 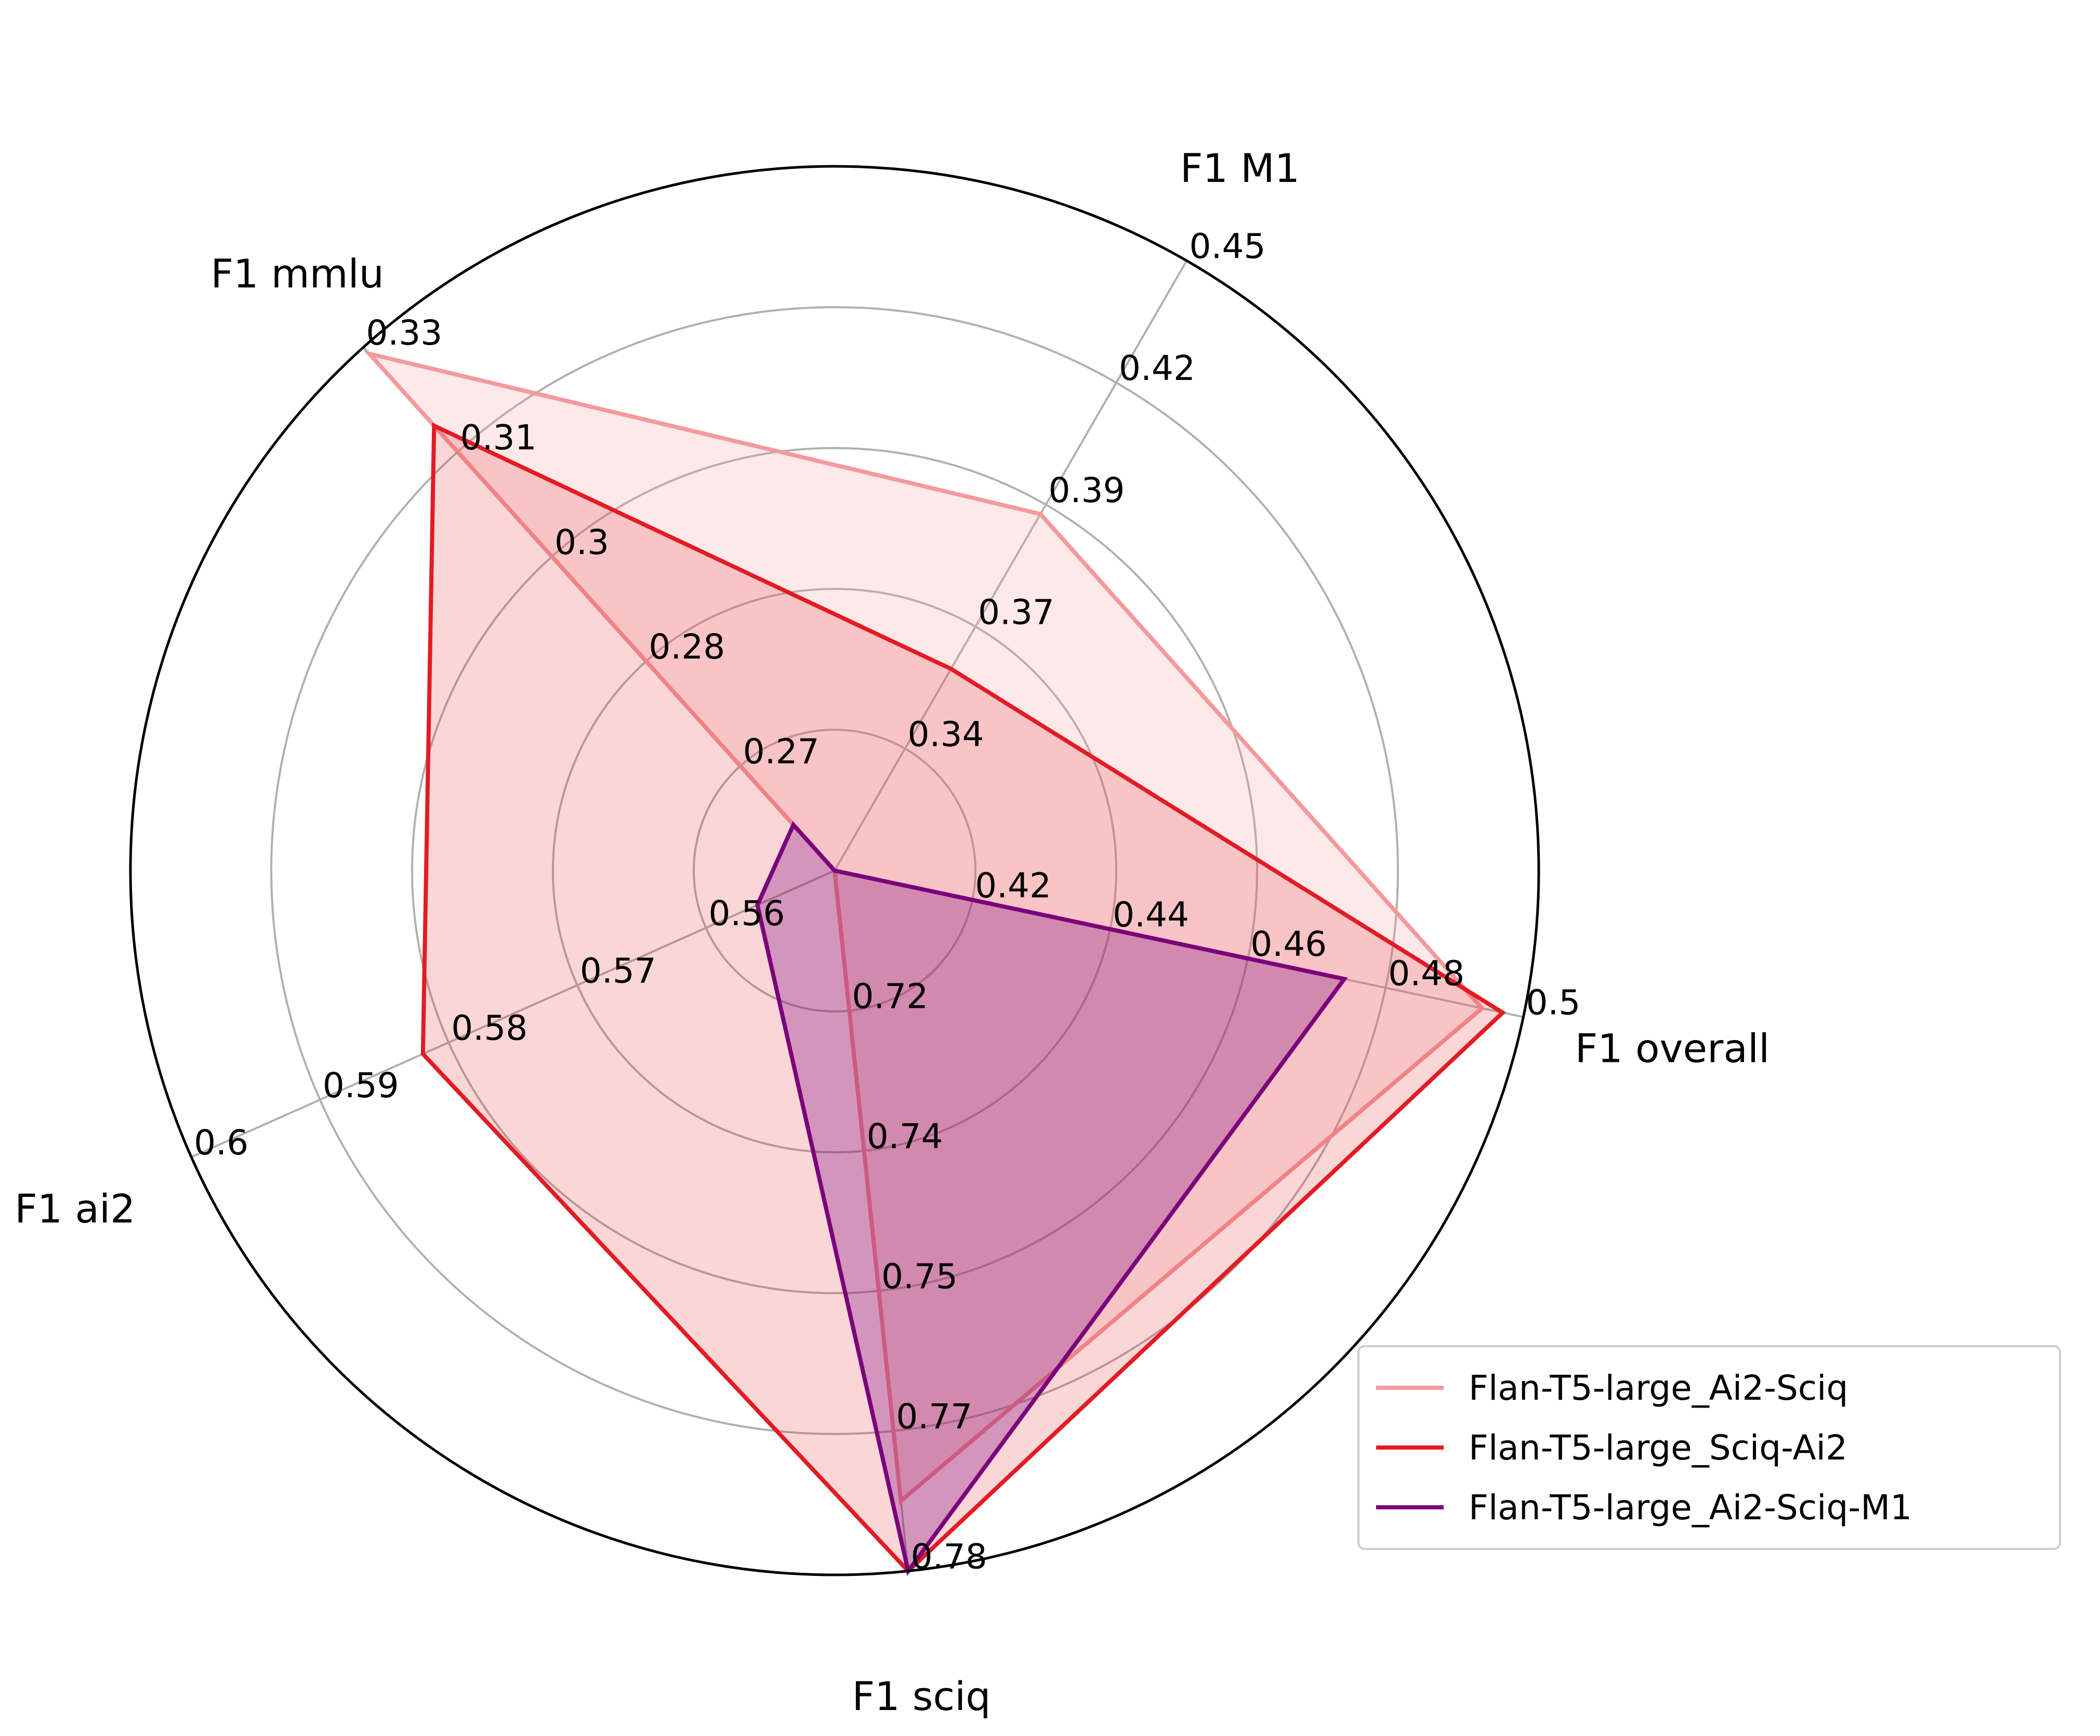 What do you see at coordinates (75, 1209) in the screenshot?
I see `axis-title: F1 ai2` at bounding box center [75, 1209].